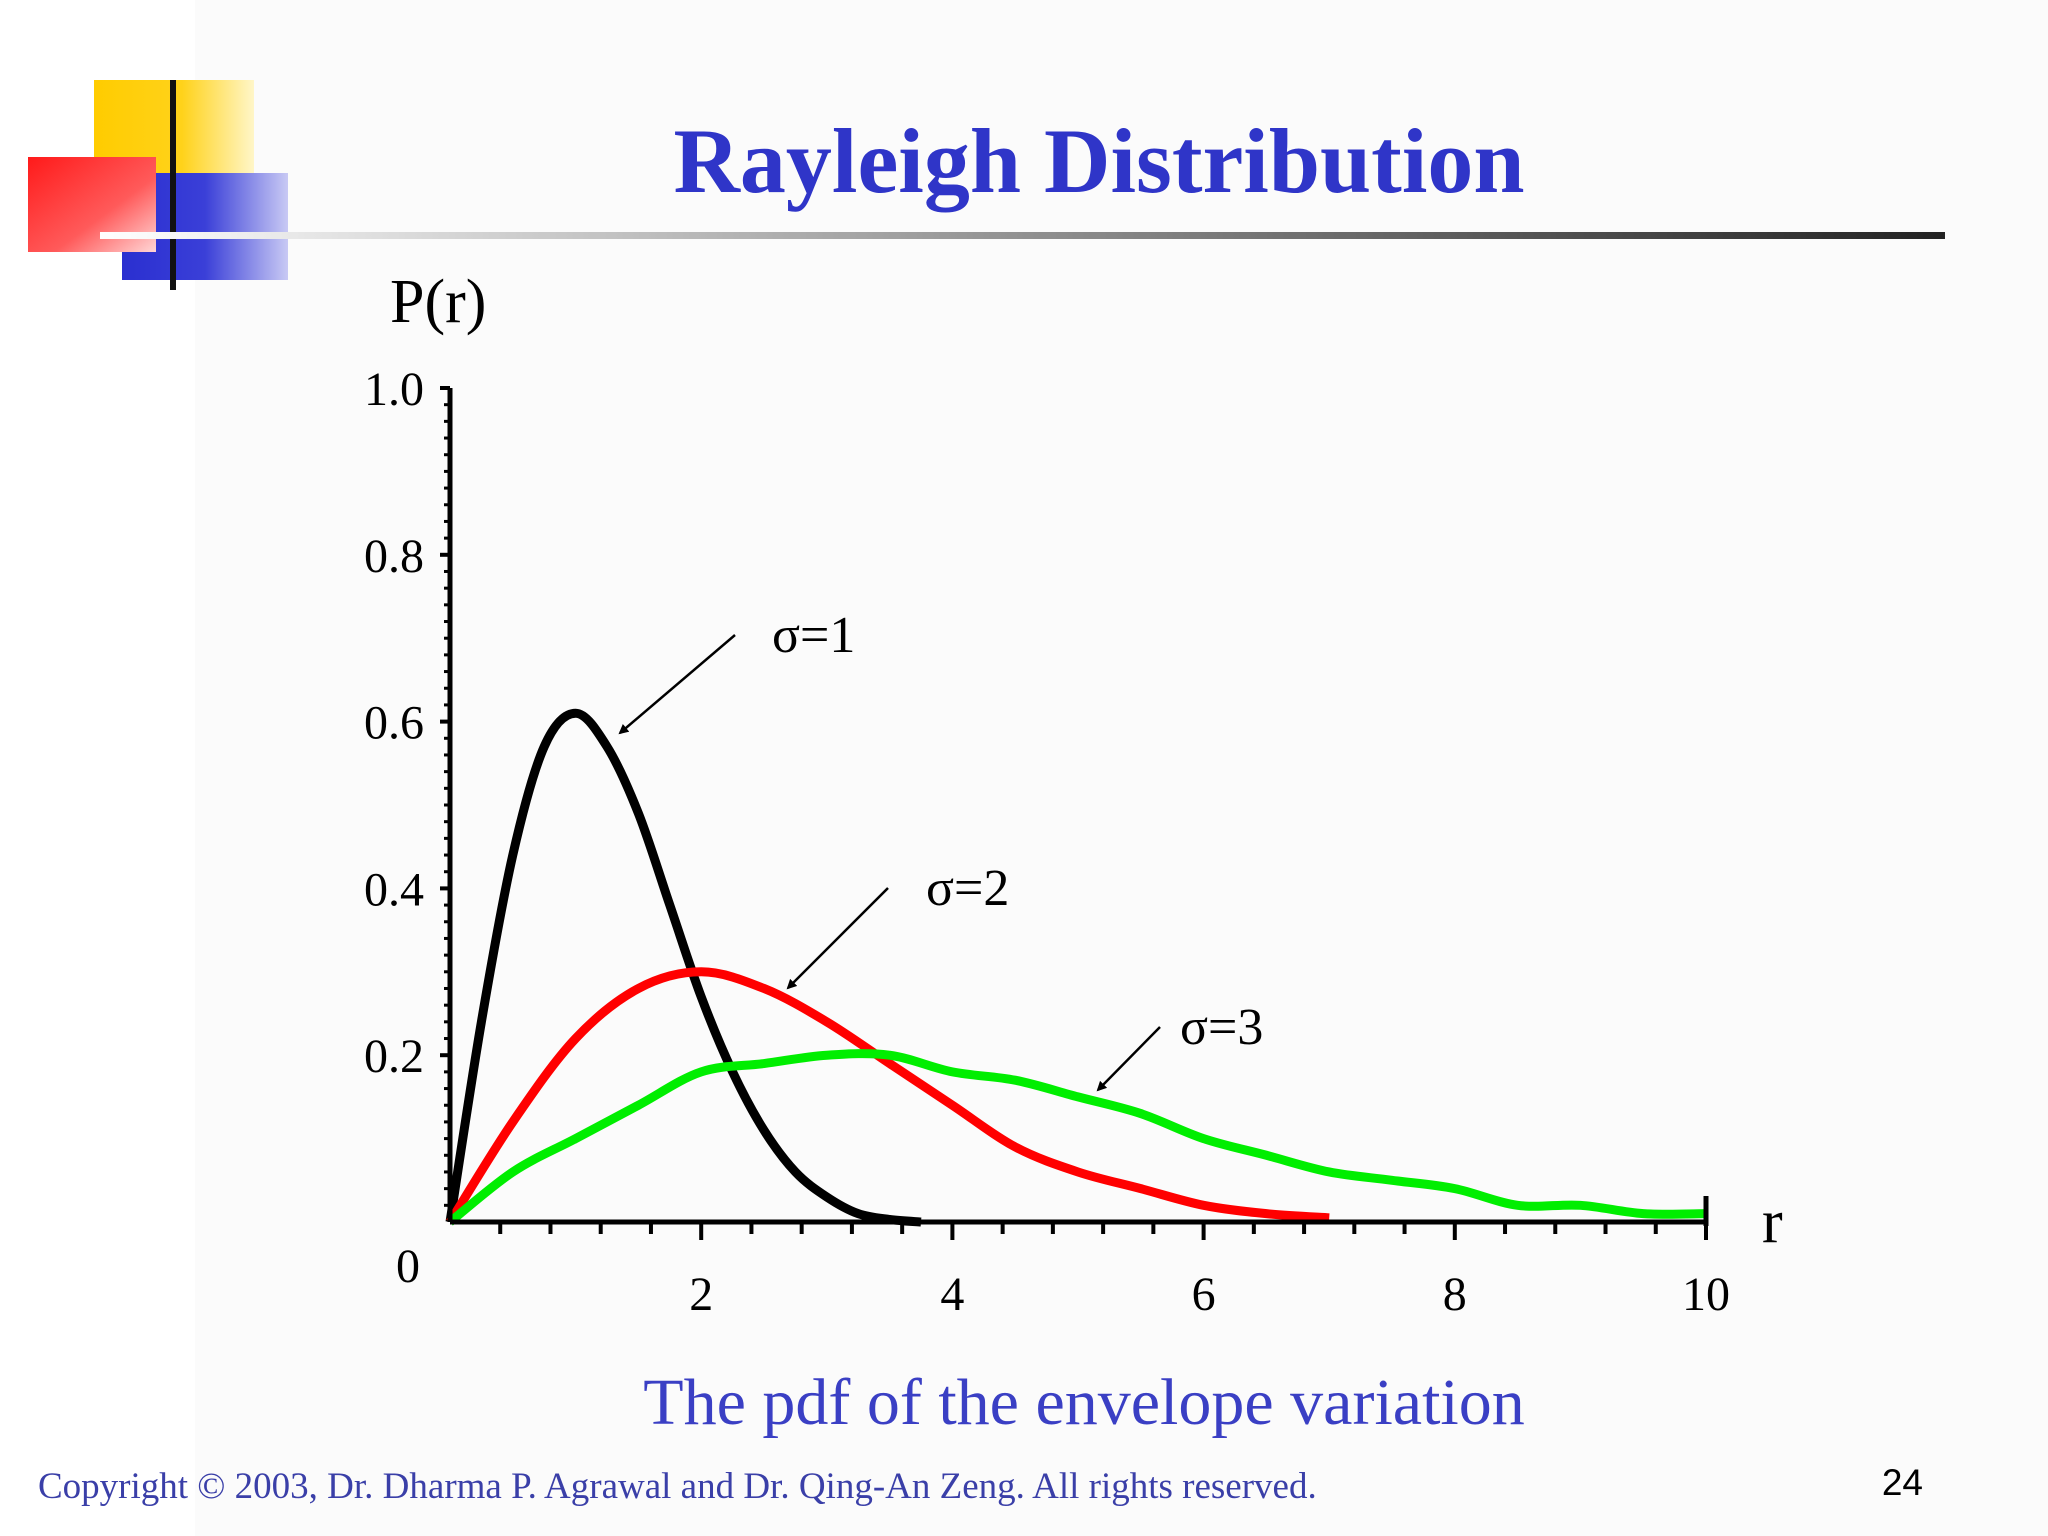  Describe the element at coordinates (1063, 1258) in the screenshot. I see `x-ticks: 0 2 4 6 8 10` at that location.